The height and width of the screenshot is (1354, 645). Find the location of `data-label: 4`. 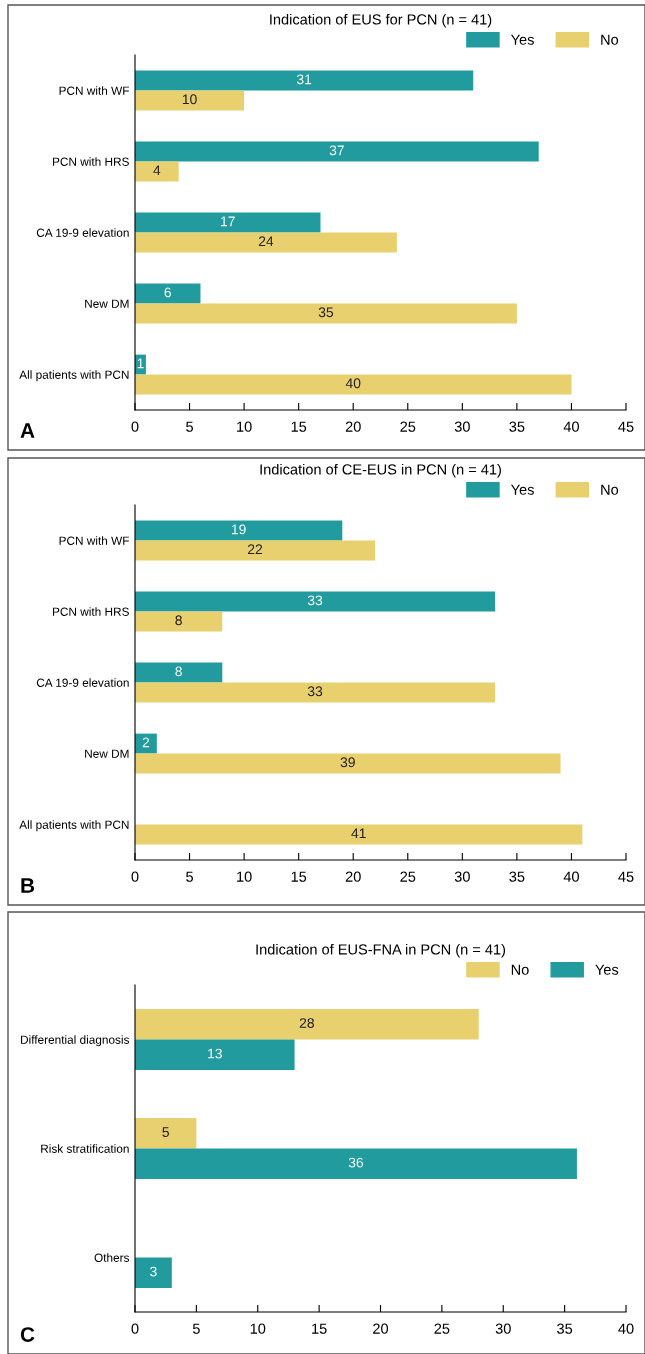

data-label: 4 is located at coordinates (157, 170).